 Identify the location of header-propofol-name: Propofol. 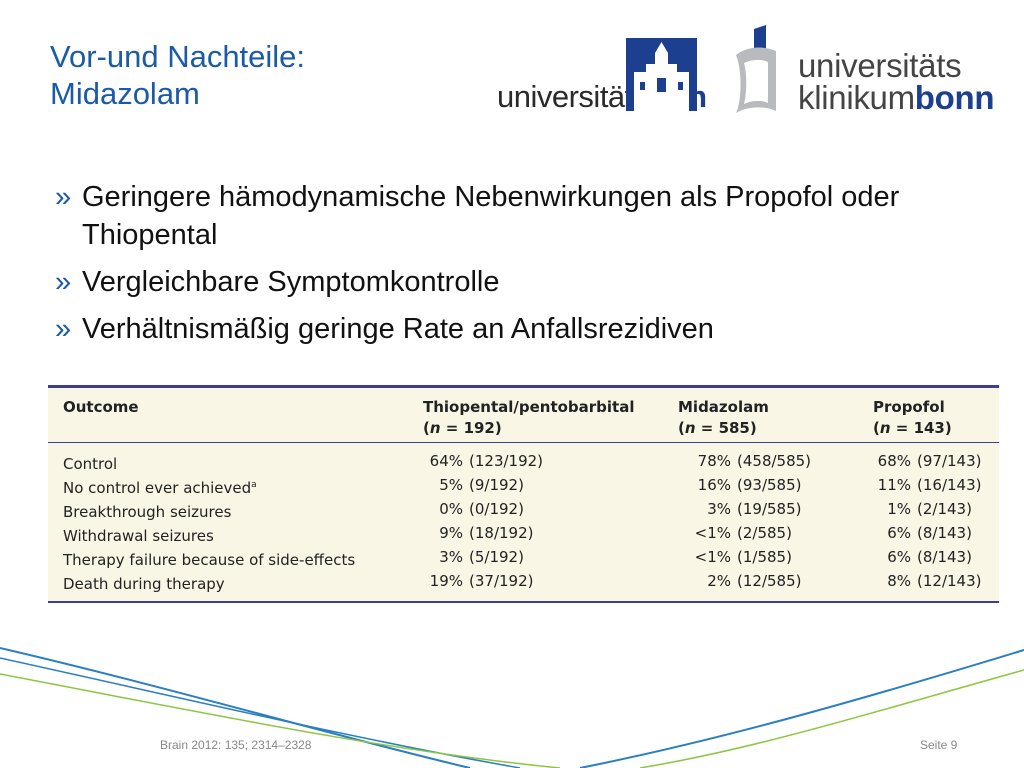
(909, 407).